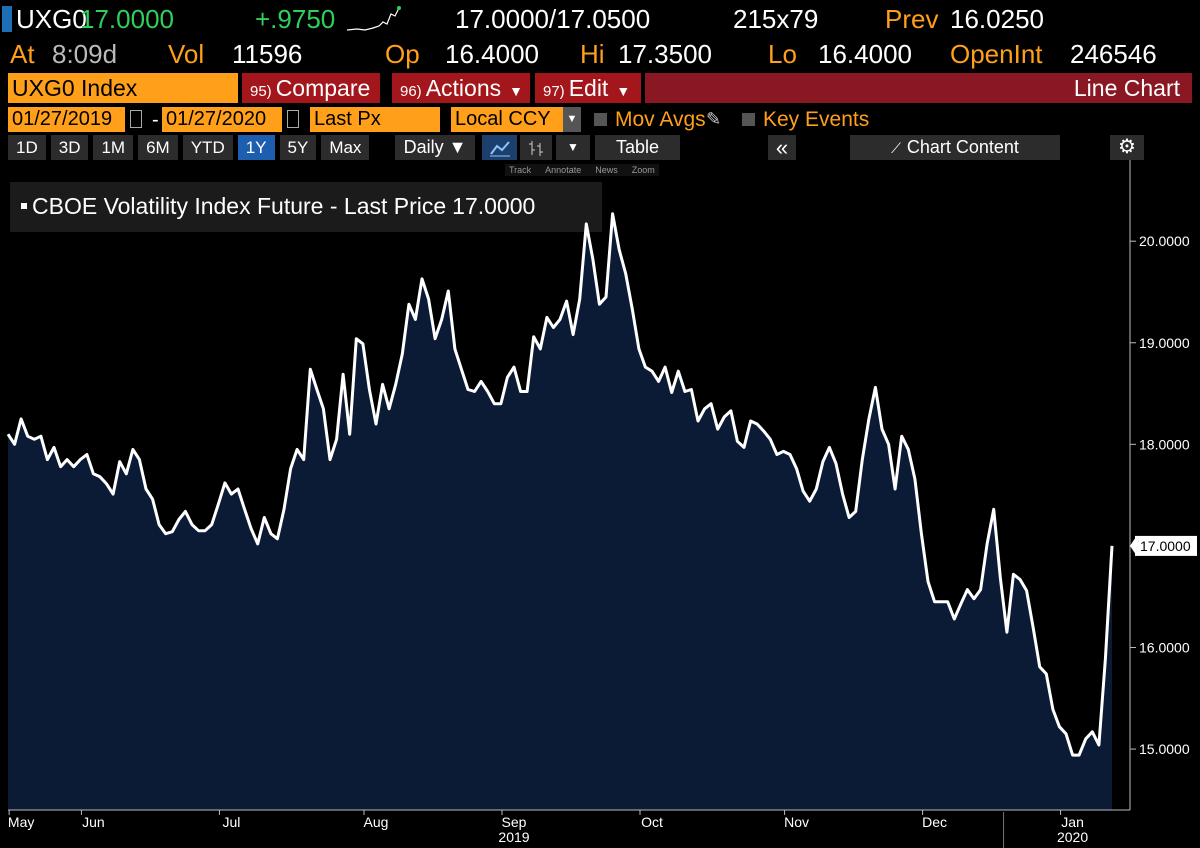 This screenshot has height=848, width=1200. I want to click on button-label: Actions, so click(463, 88).